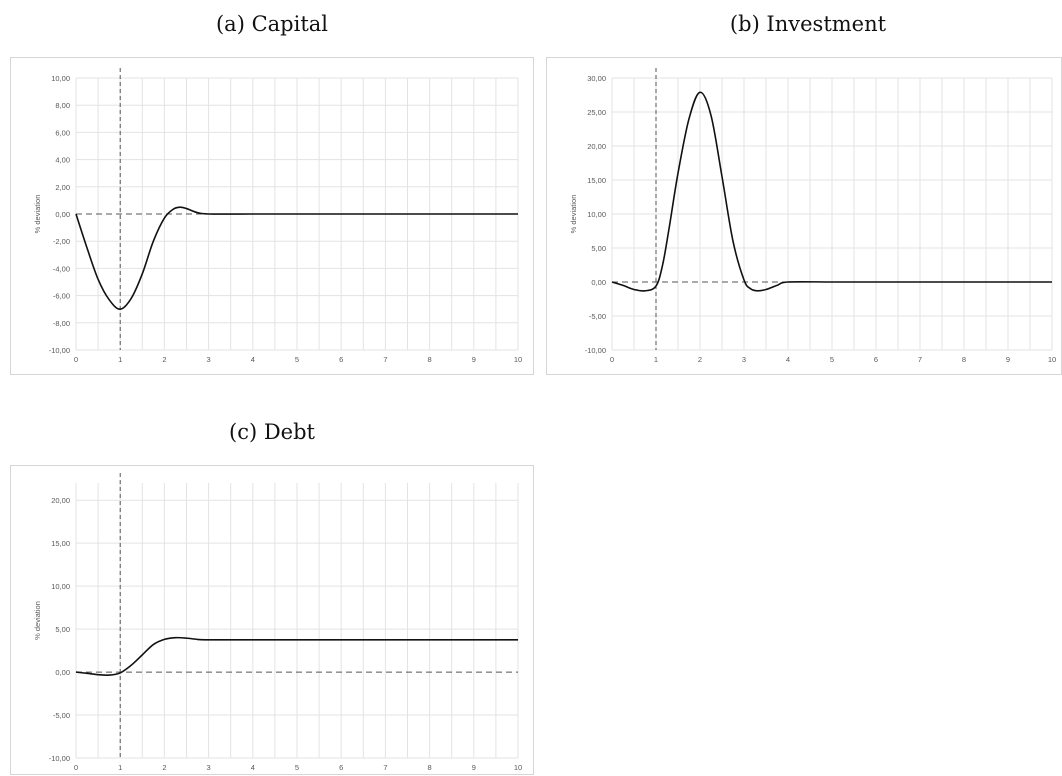 The width and height of the screenshot is (1062, 776). I want to click on y-tick-label: 30,00, so click(596, 78).